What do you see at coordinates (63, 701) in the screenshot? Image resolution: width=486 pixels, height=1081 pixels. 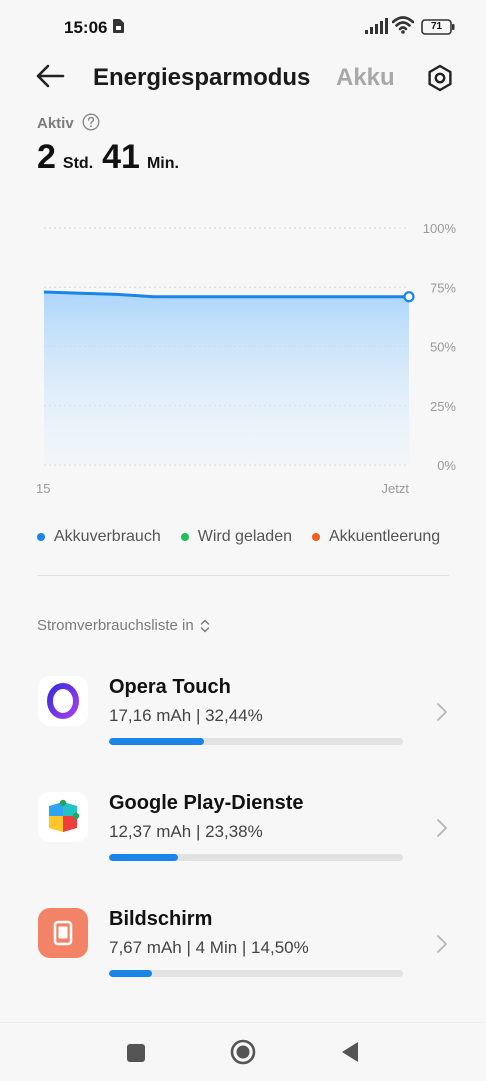 I see `opera-icon` at bounding box center [63, 701].